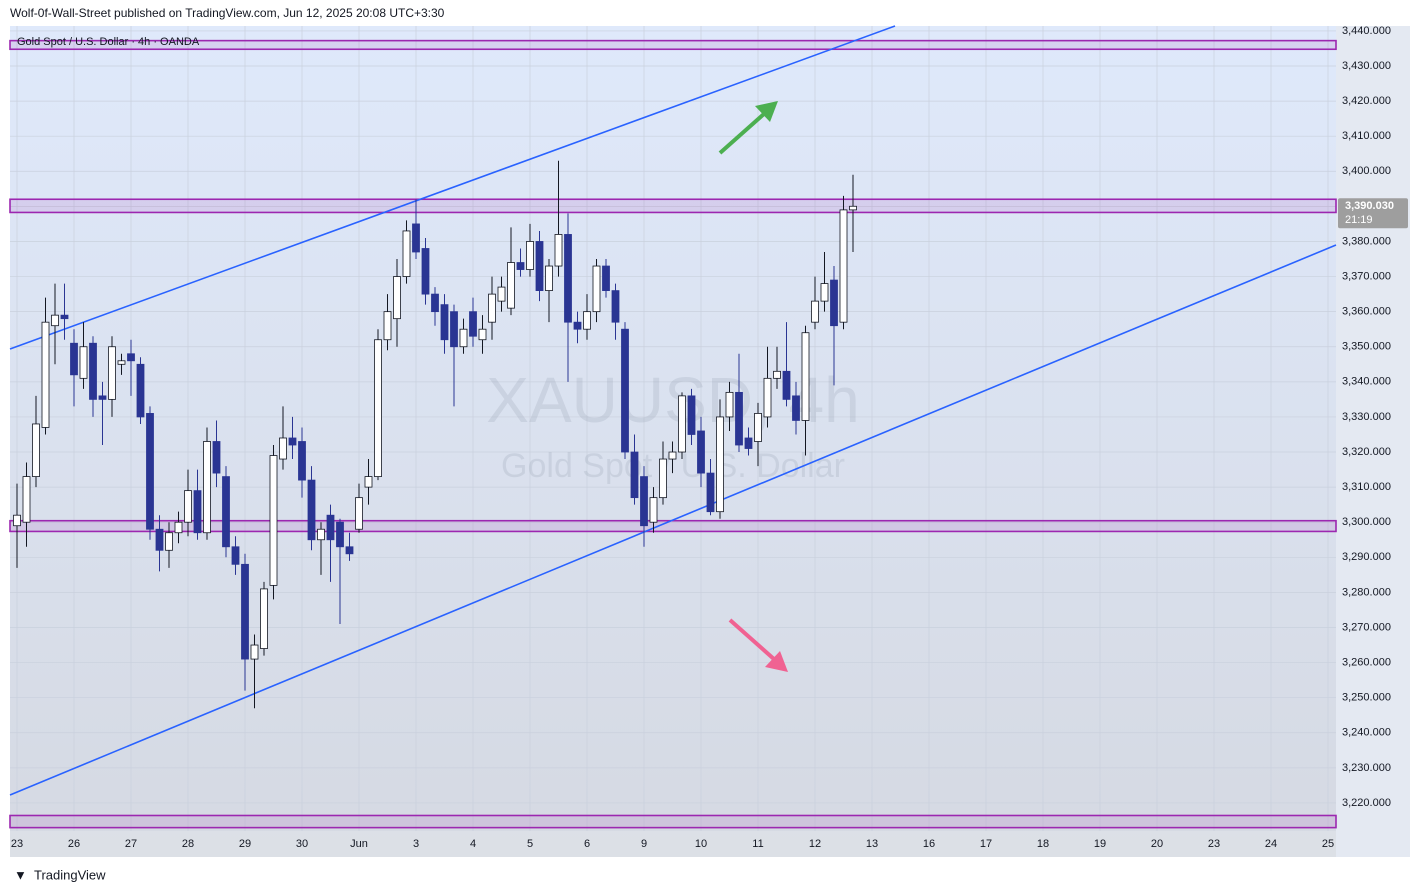 The height and width of the screenshot is (893, 1419). What do you see at coordinates (701, 844) in the screenshot?
I see `x-tick-label: 10` at bounding box center [701, 844].